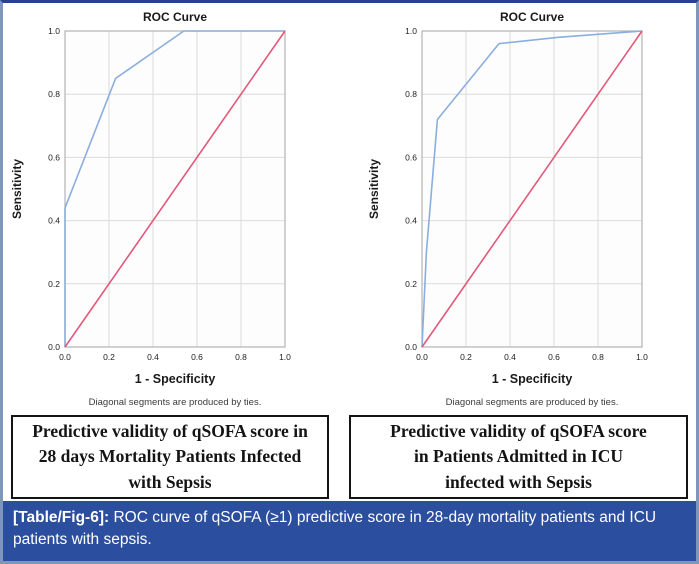  What do you see at coordinates (518, 481) in the screenshot?
I see `panel-caption-right-line-3: infected with Sepsis` at bounding box center [518, 481].